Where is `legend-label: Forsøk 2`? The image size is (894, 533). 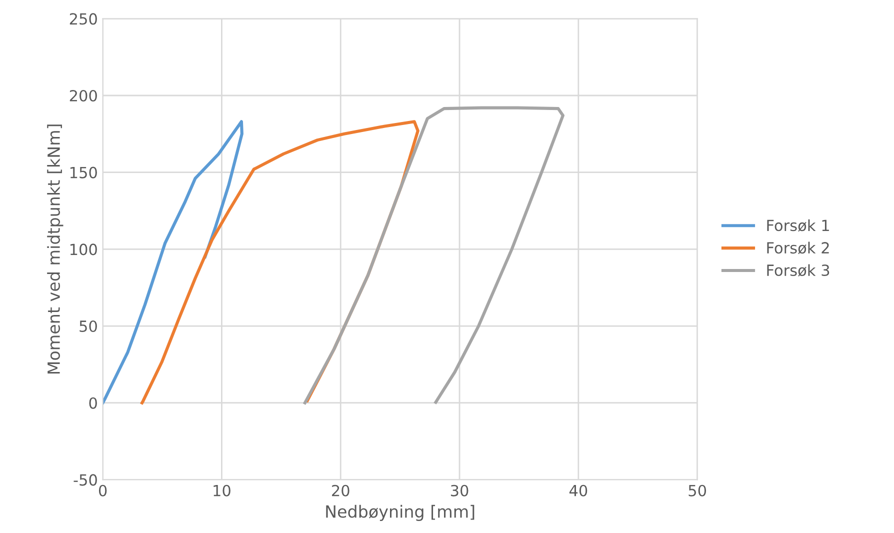
legend-label: Forsøk 2 is located at coordinates (798, 248).